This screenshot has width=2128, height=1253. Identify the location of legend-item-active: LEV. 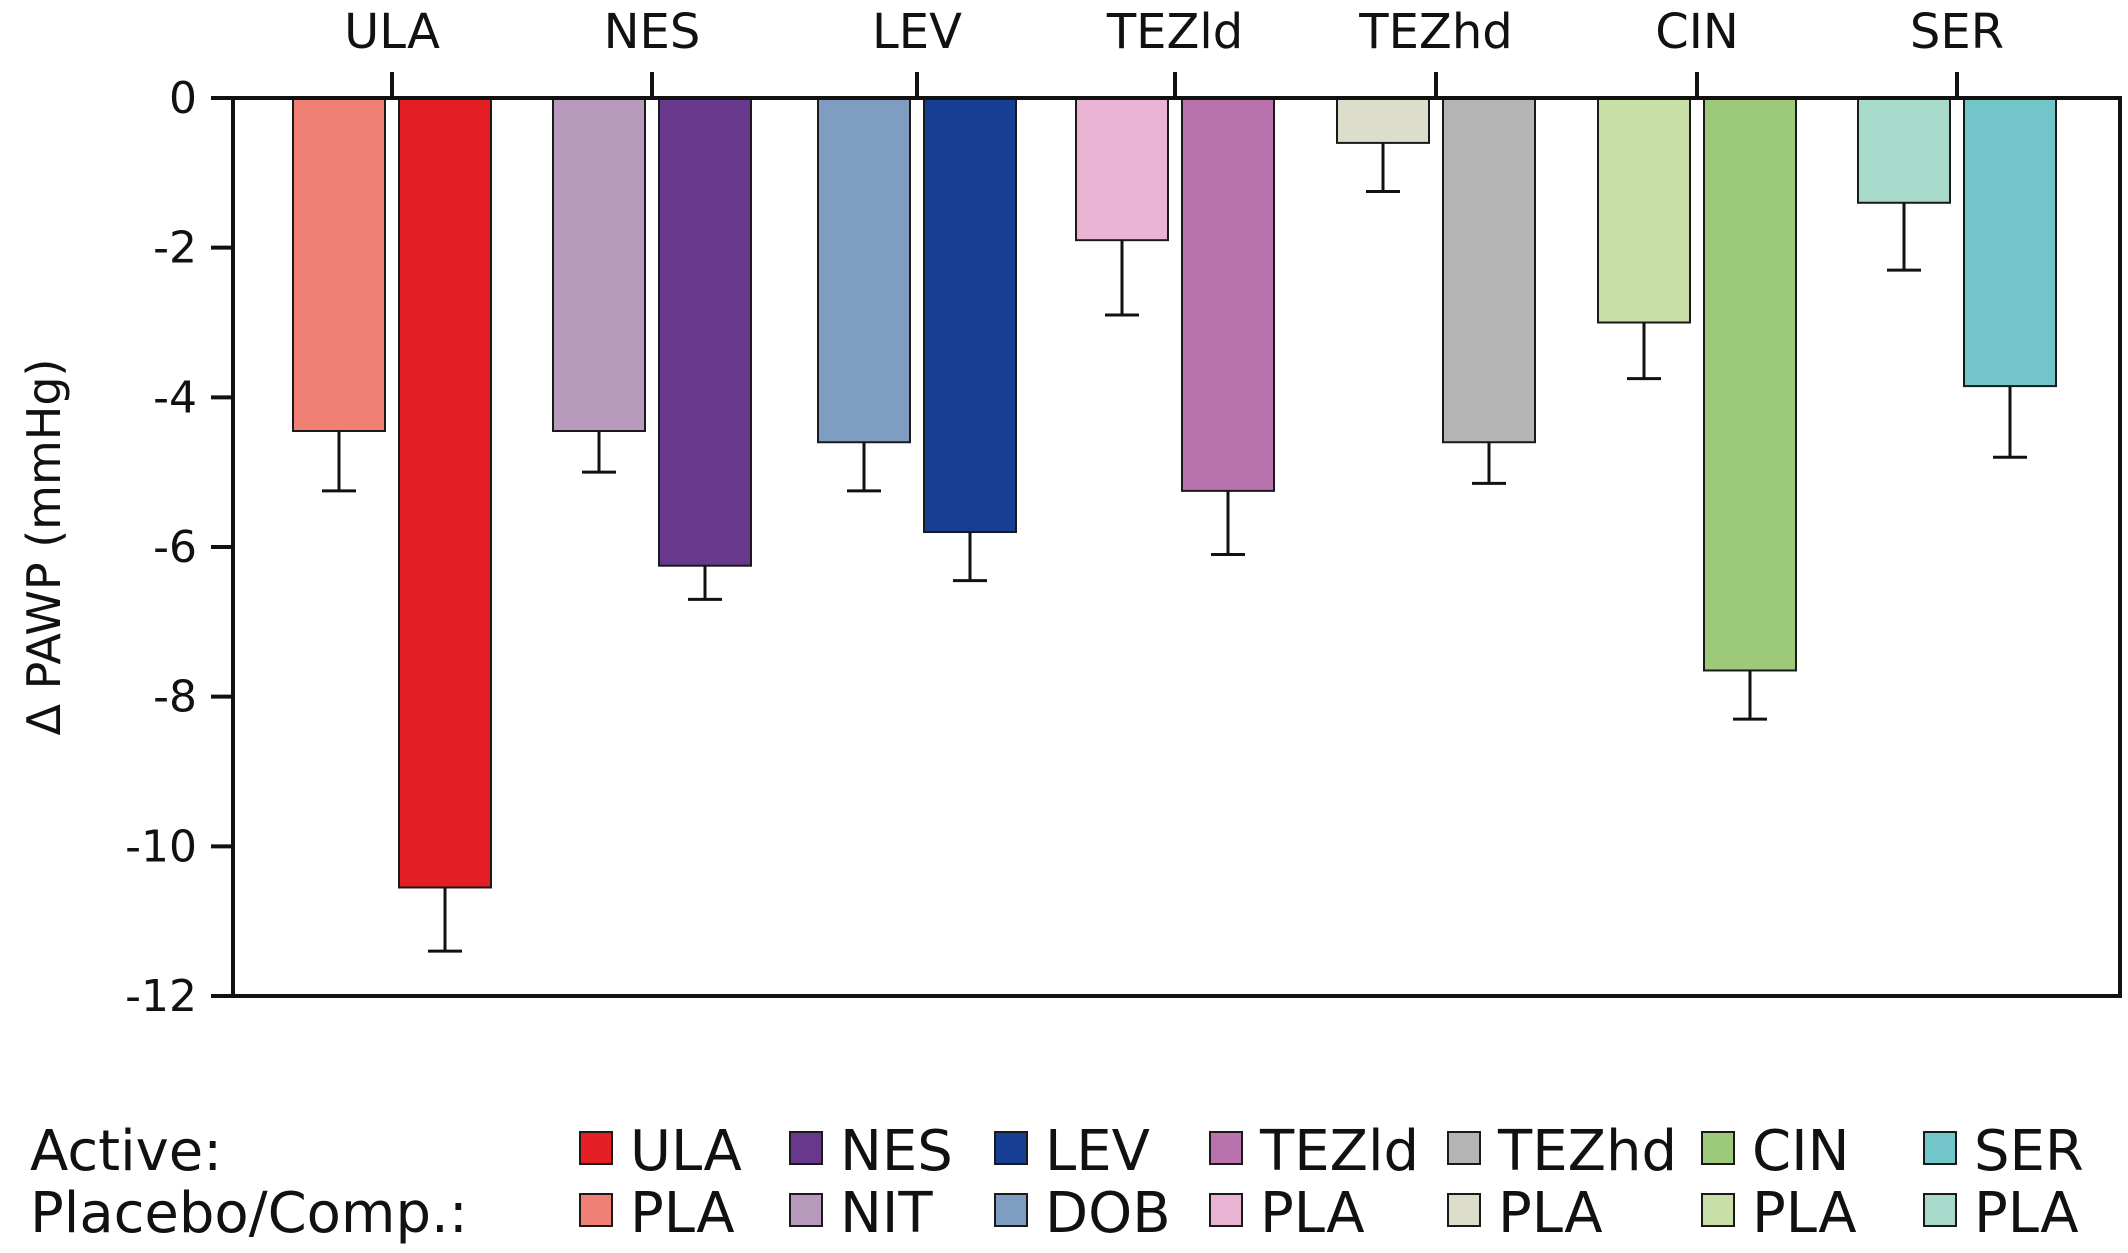
(1097, 1151).